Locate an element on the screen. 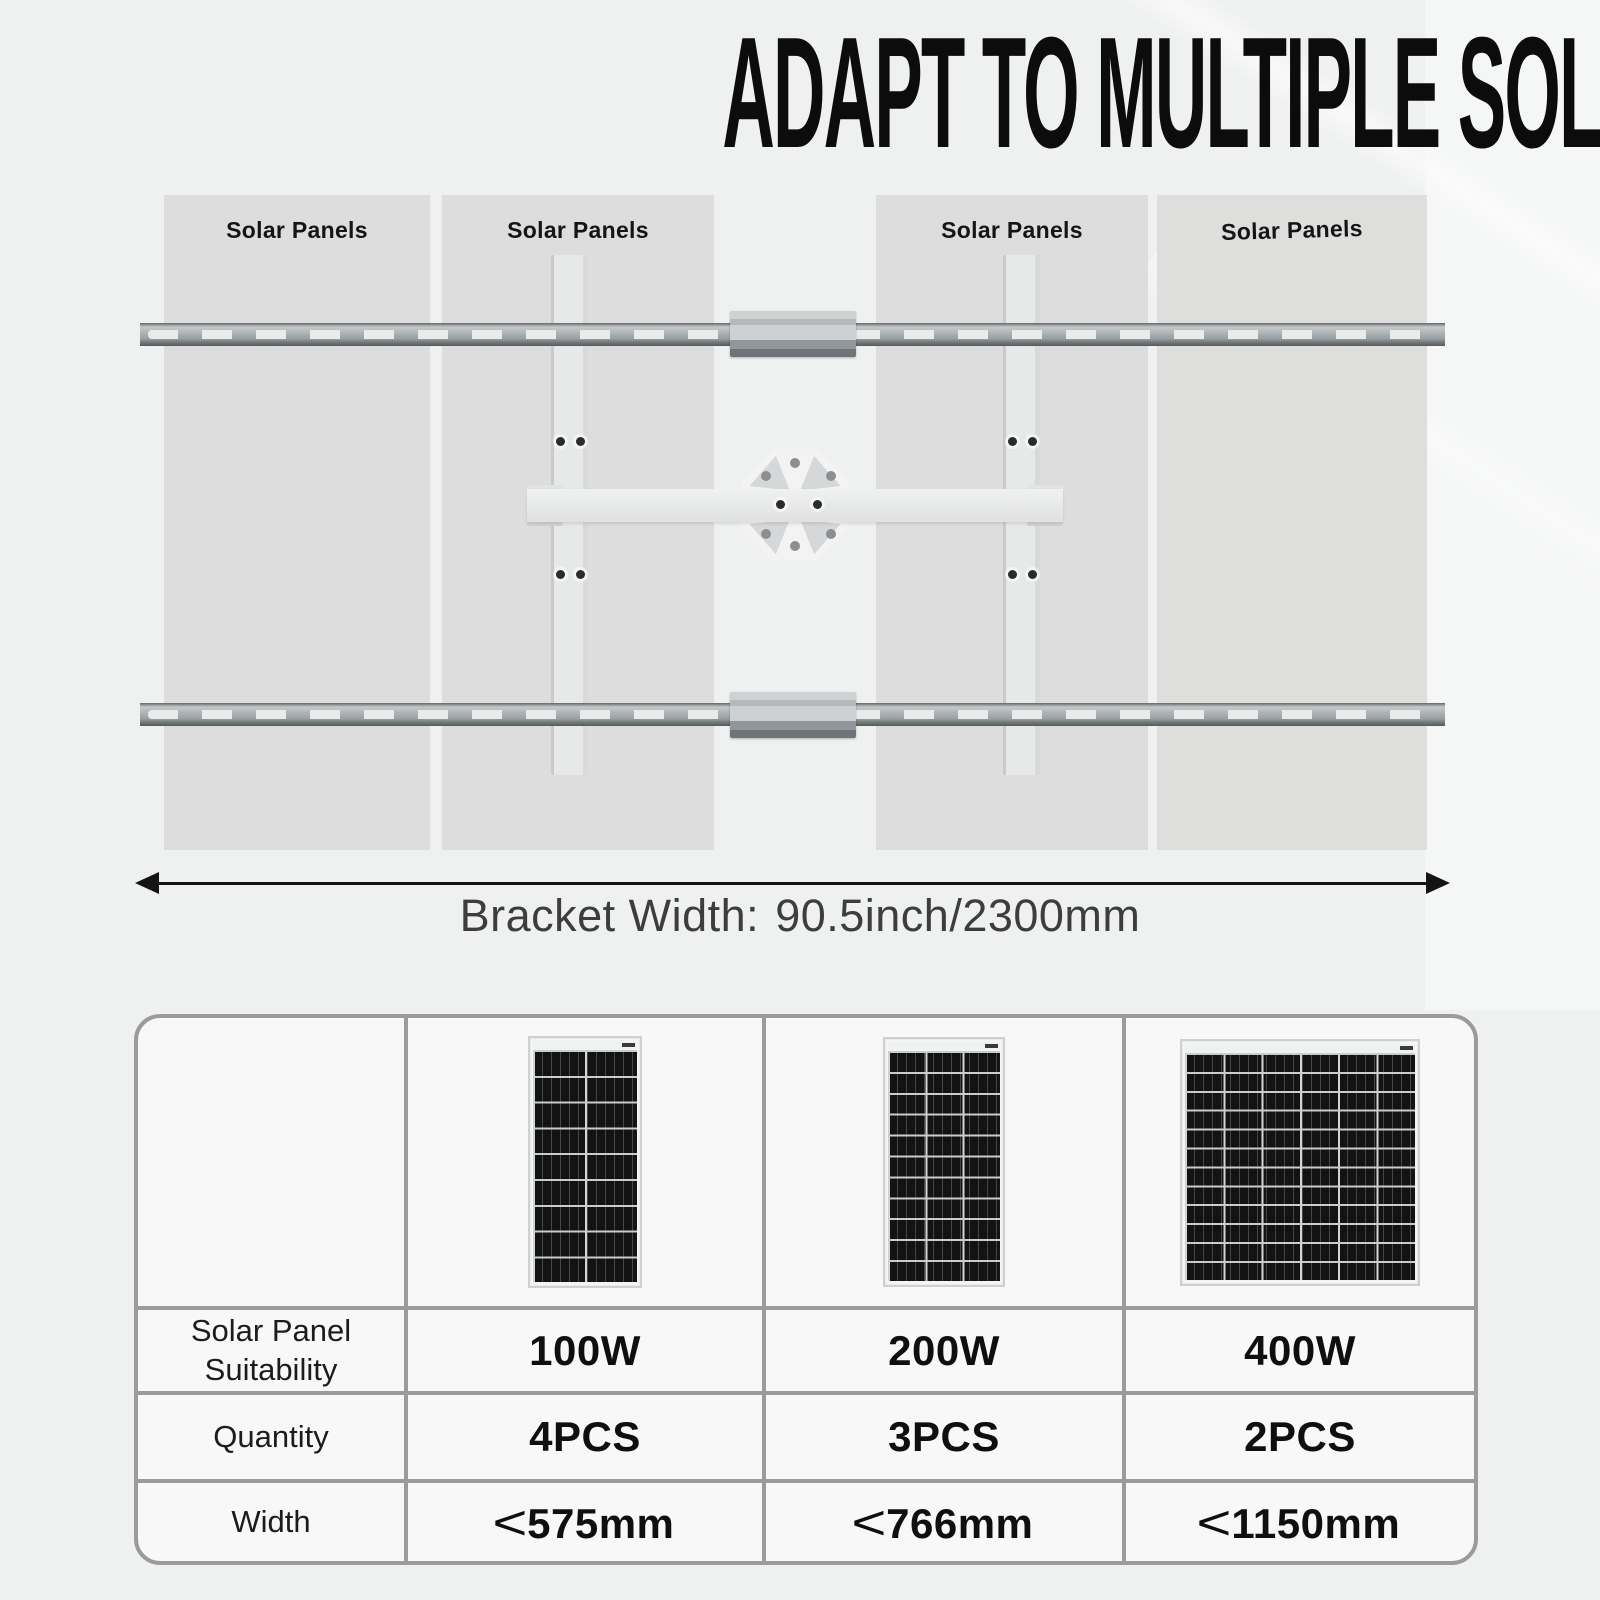  solar-panel-100w-image is located at coordinates (585, 1162).